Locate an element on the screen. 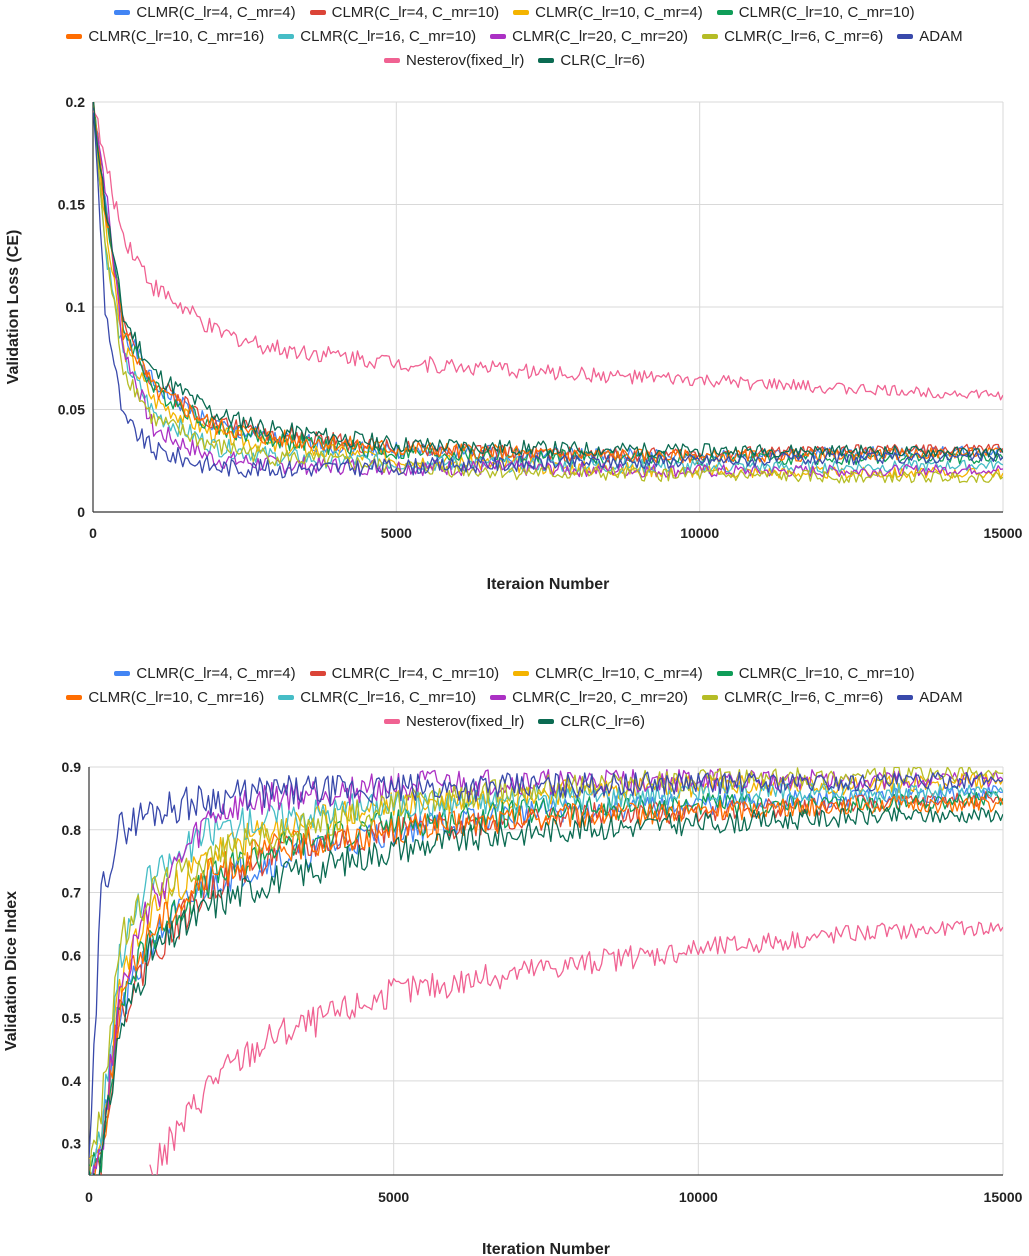 Image resolution: width=1029 pixels, height=1256 pixels. y-tick-label: 0 is located at coordinates (81, 512).